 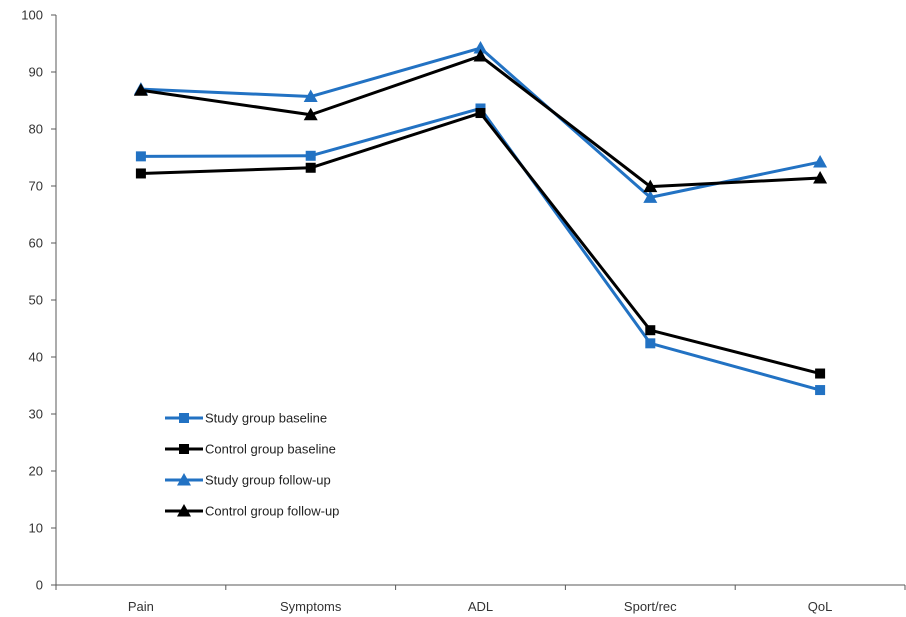 I want to click on y-tick-label: 100, so click(x=32, y=15).